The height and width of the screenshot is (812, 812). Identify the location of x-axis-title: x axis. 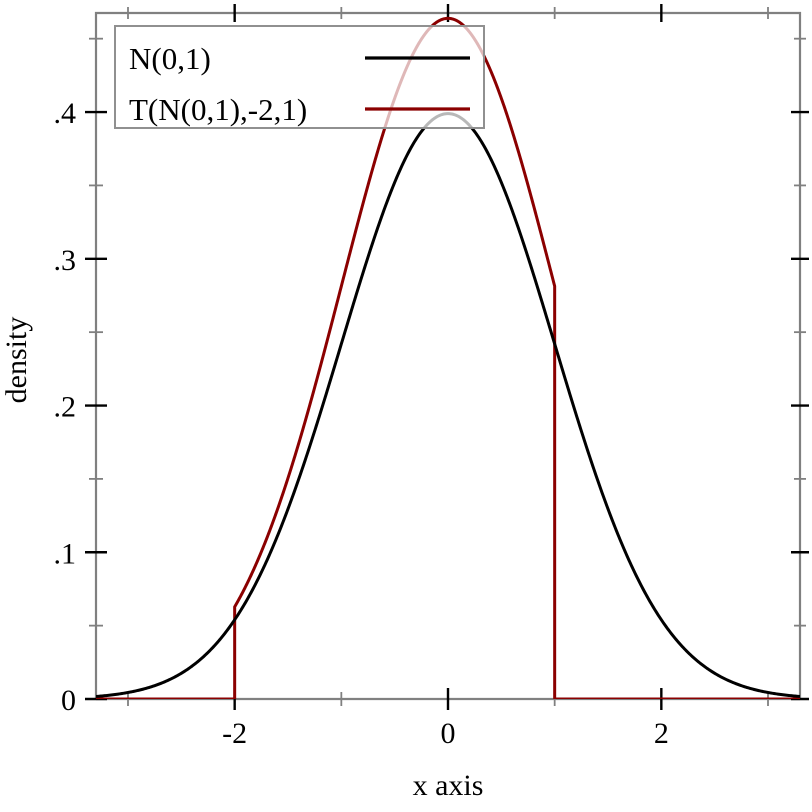
(448, 785).